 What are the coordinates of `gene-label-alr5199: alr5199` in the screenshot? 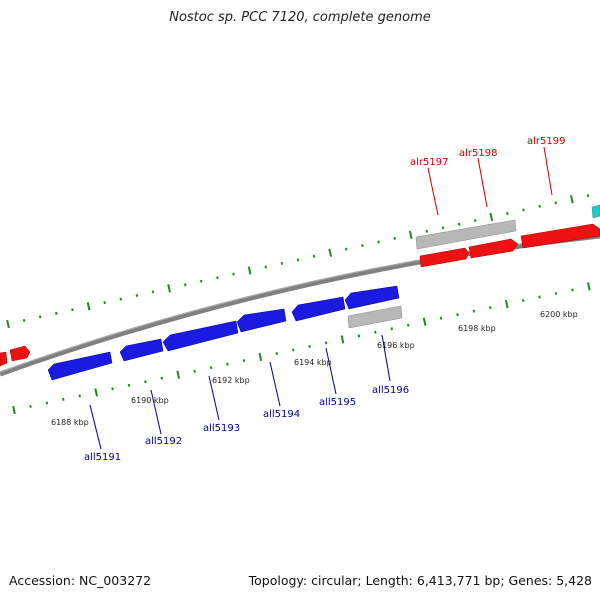 It's located at (546, 141).